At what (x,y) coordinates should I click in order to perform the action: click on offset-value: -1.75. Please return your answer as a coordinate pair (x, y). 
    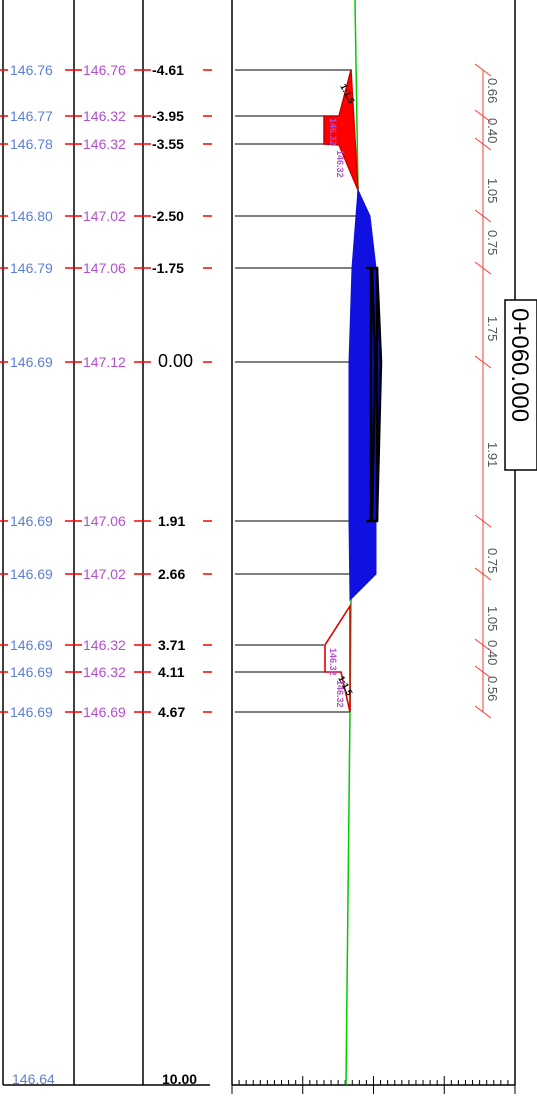
    Looking at the image, I should click on (168, 268).